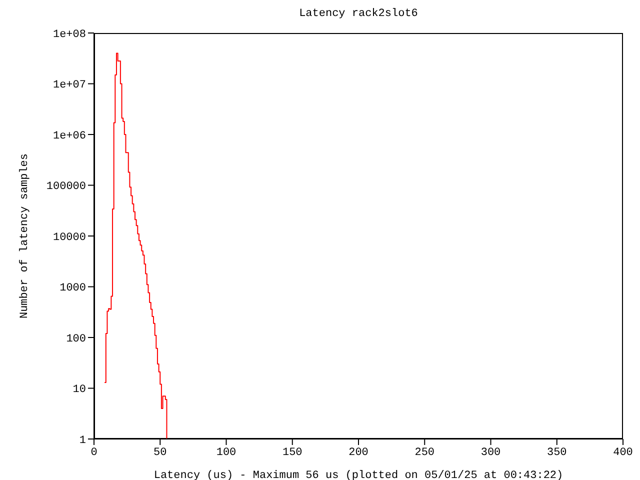  Describe the element at coordinates (160, 452) in the screenshot. I see `x-tick-label: 50` at that location.